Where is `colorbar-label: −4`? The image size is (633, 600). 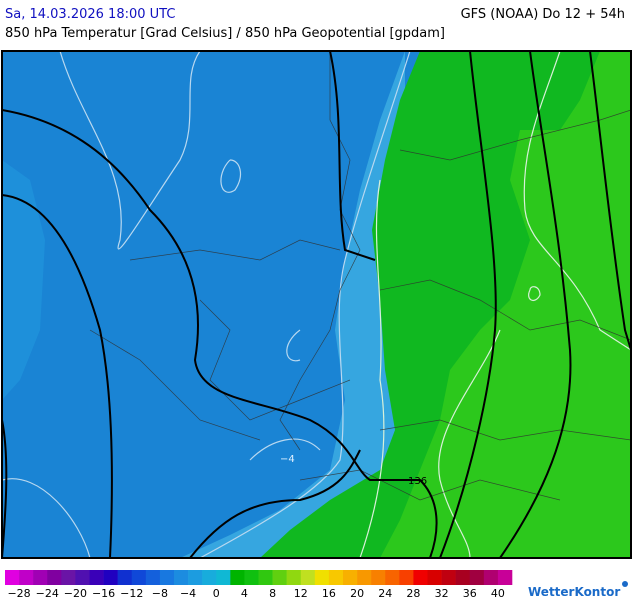 colorbar-label: −4 is located at coordinates (188, 593).